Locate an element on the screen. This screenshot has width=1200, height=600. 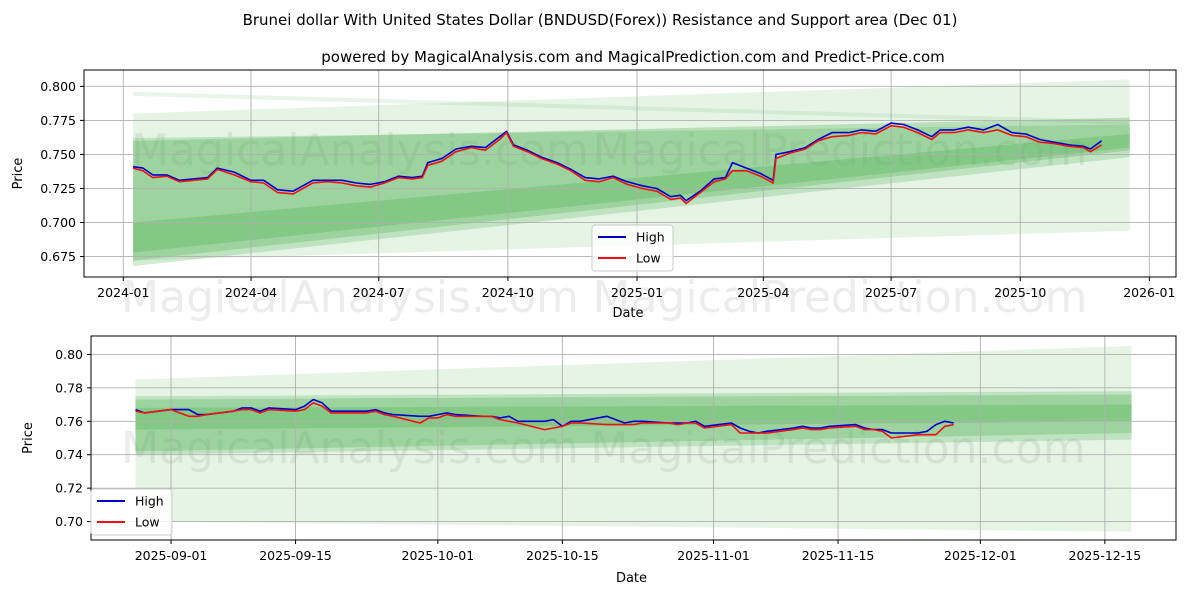
x-tick-label: 2024-01 is located at coordinates (123, 292).